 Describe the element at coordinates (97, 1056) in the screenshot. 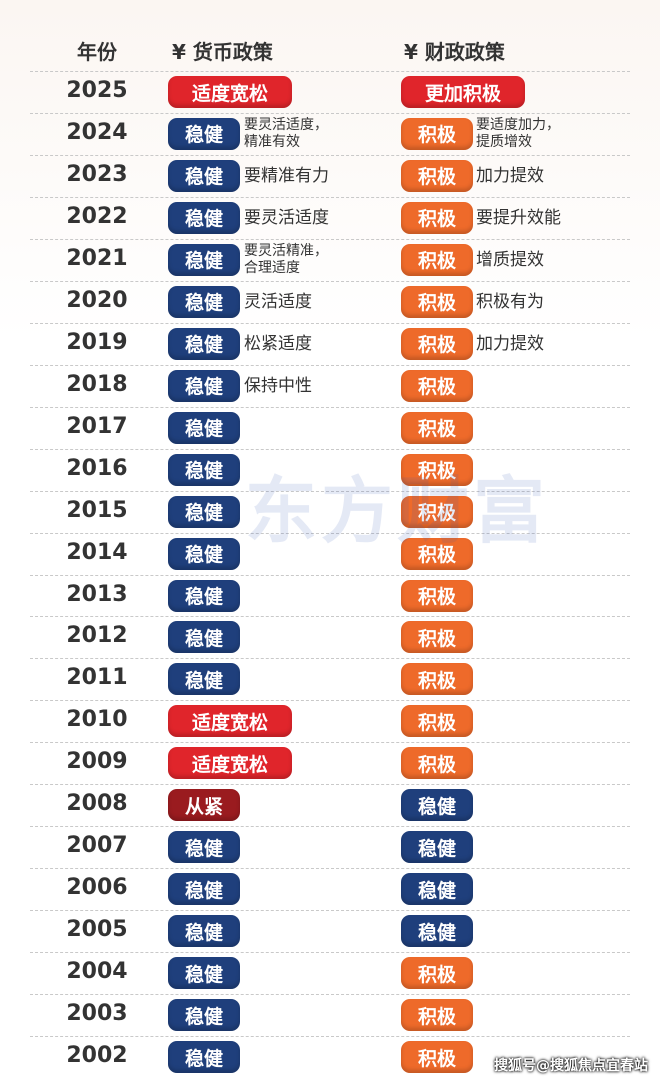

I see `year: 2002` at that location.